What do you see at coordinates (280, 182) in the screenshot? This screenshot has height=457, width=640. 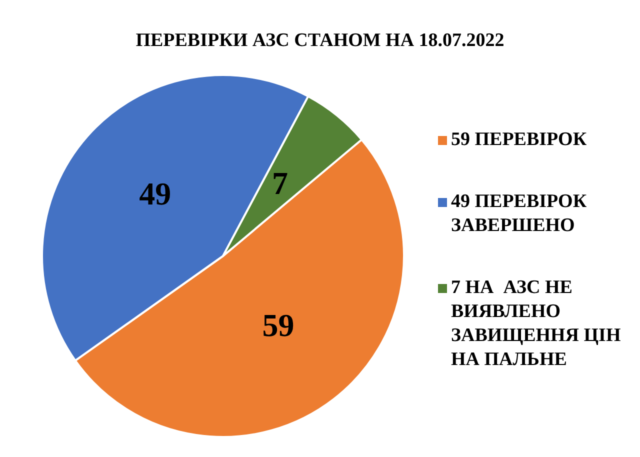 I see `data-label: 7` at bounding box center [280, 182].